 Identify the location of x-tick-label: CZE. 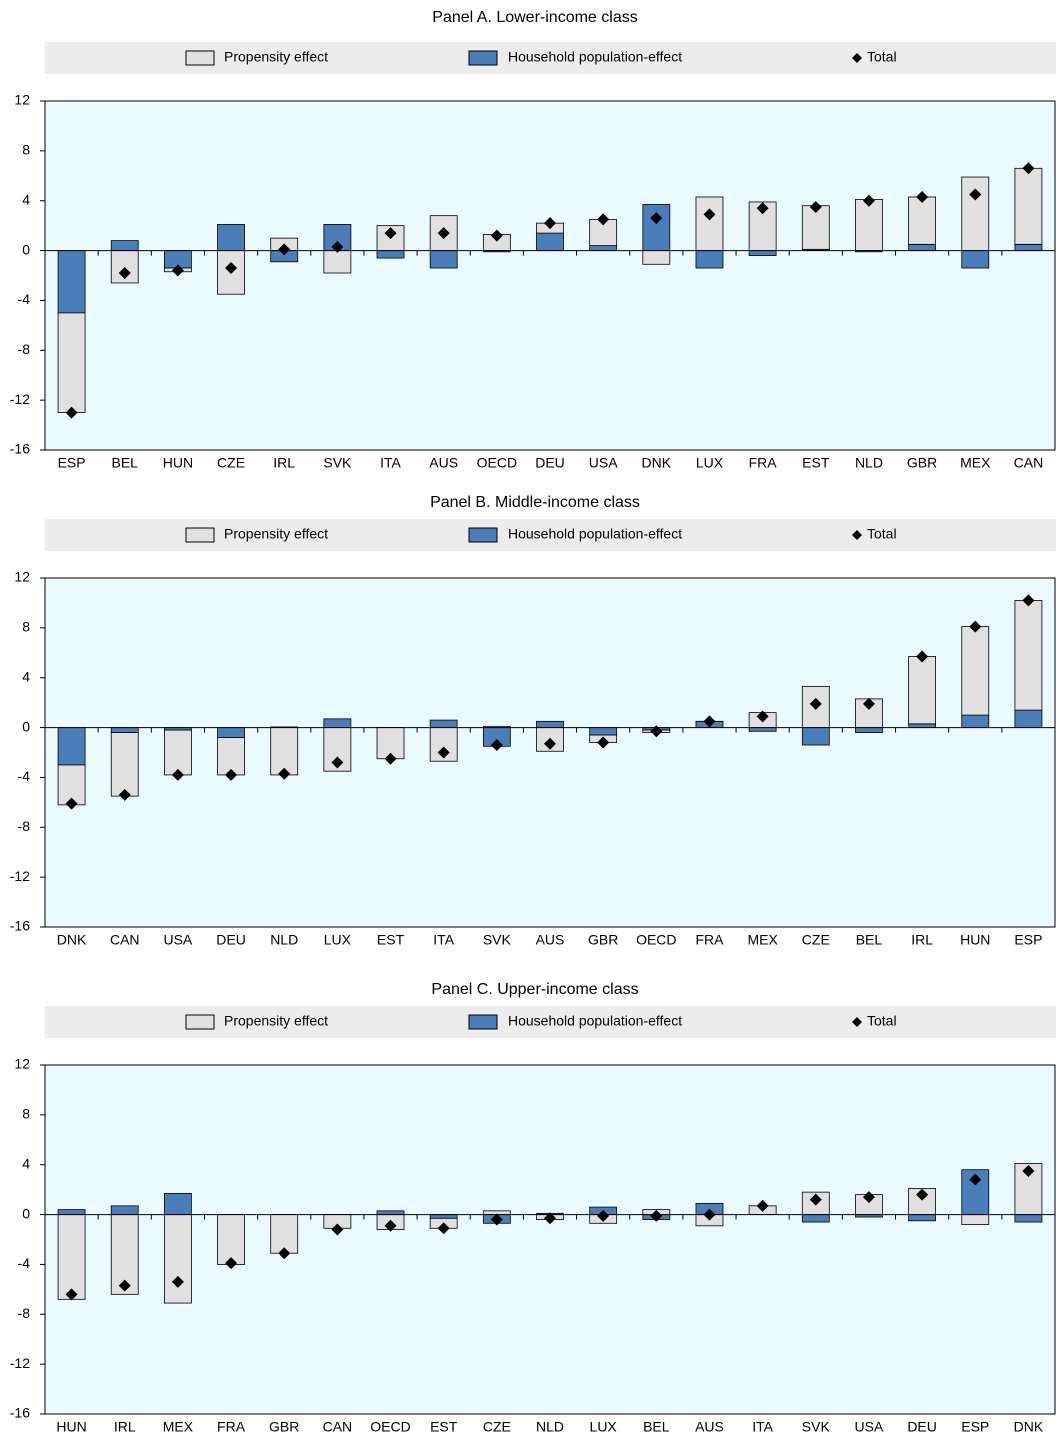
(816, 940).